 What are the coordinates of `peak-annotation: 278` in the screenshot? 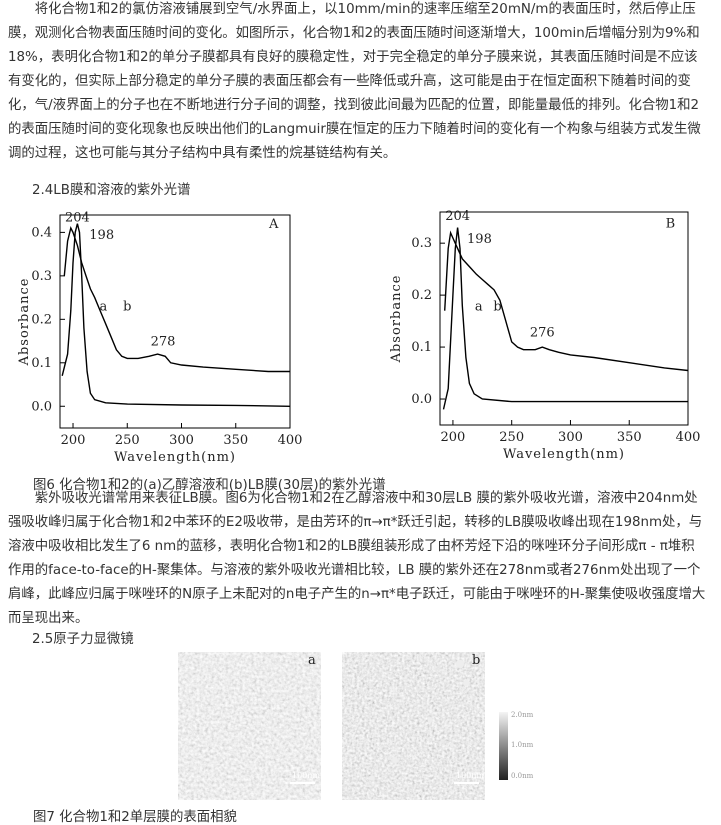 It's located at (163, 341).